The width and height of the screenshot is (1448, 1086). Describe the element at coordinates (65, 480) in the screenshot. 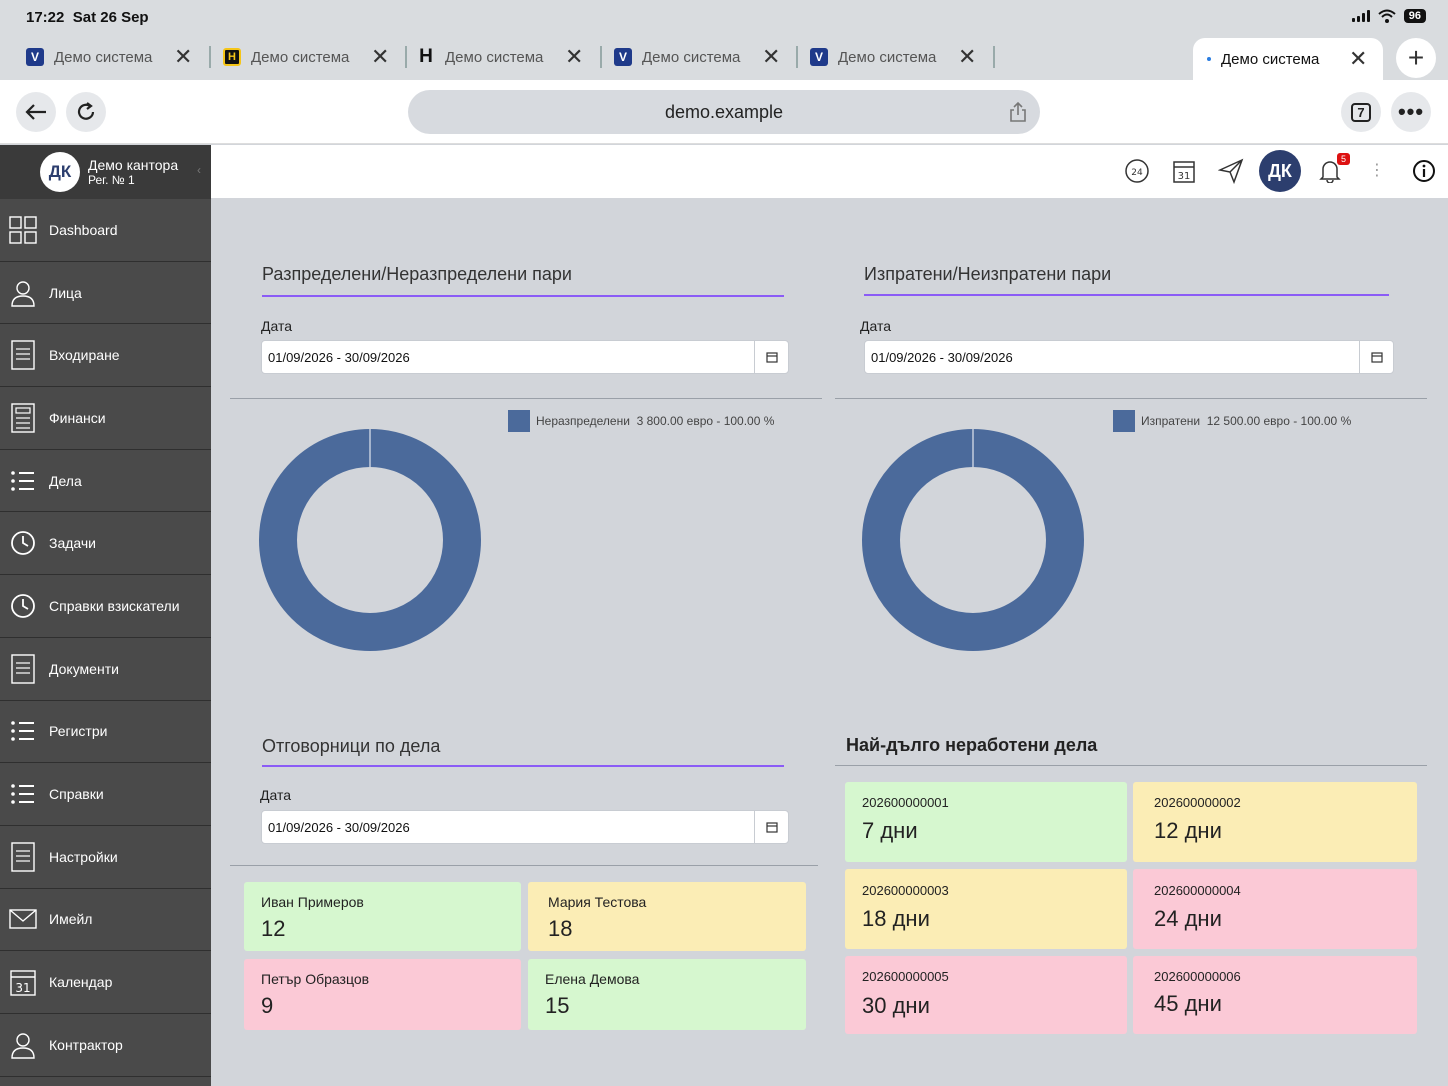

I see `sidebar-item-label: Дела` at that location.